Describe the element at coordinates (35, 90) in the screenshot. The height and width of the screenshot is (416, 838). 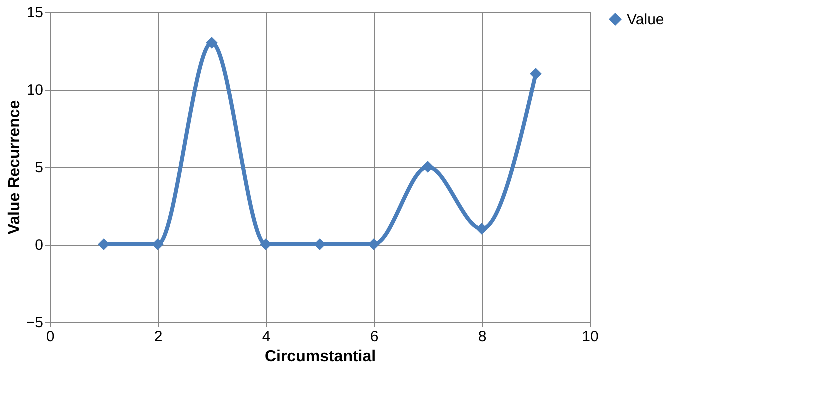
I see `y-tick-label: 10` at that location.